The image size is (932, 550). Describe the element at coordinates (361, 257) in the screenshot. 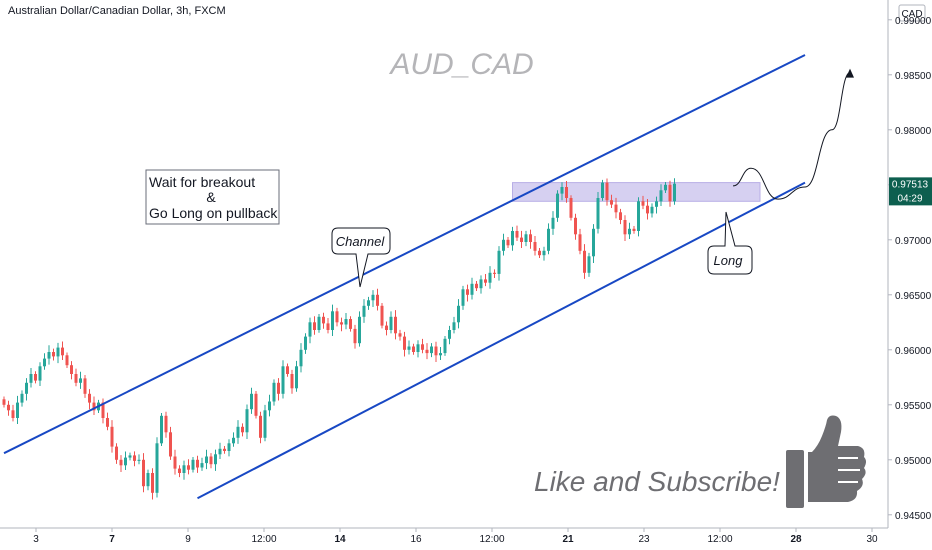

I see `channel-callout: Channel` at that location.